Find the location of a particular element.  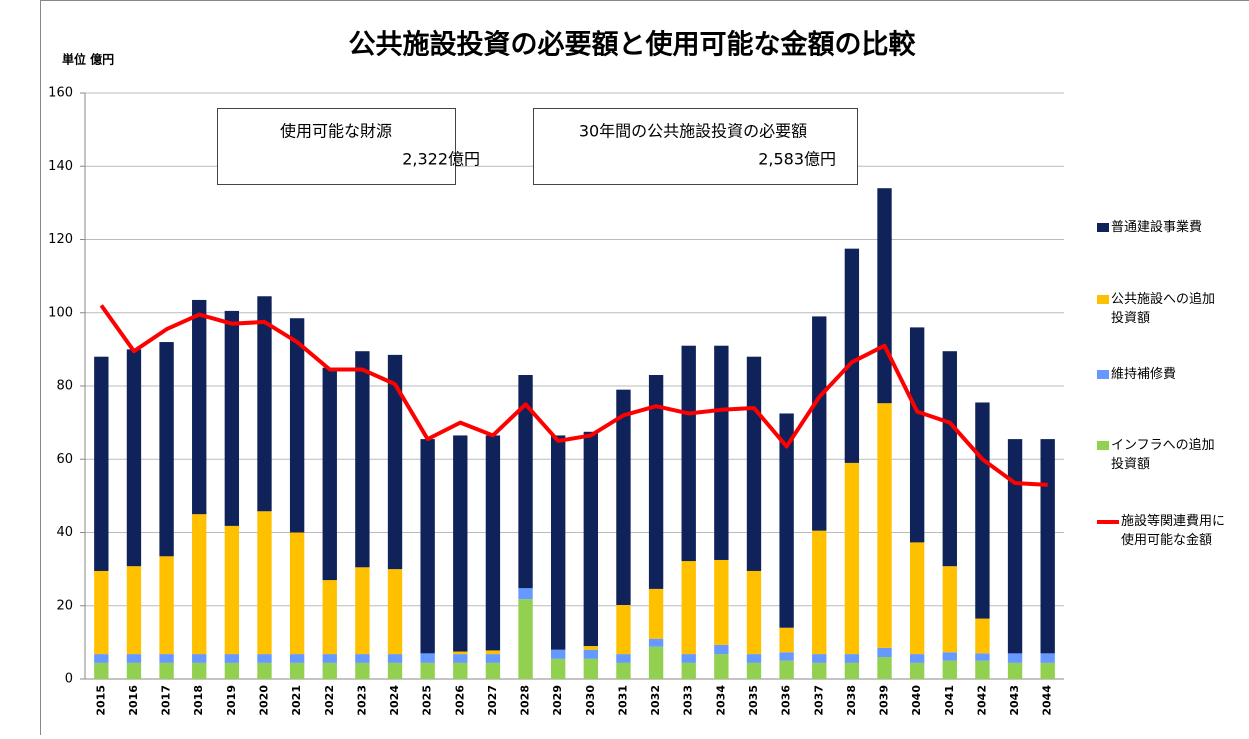

annotation-text: 2,322億円 is located at coordinates (441, 159).